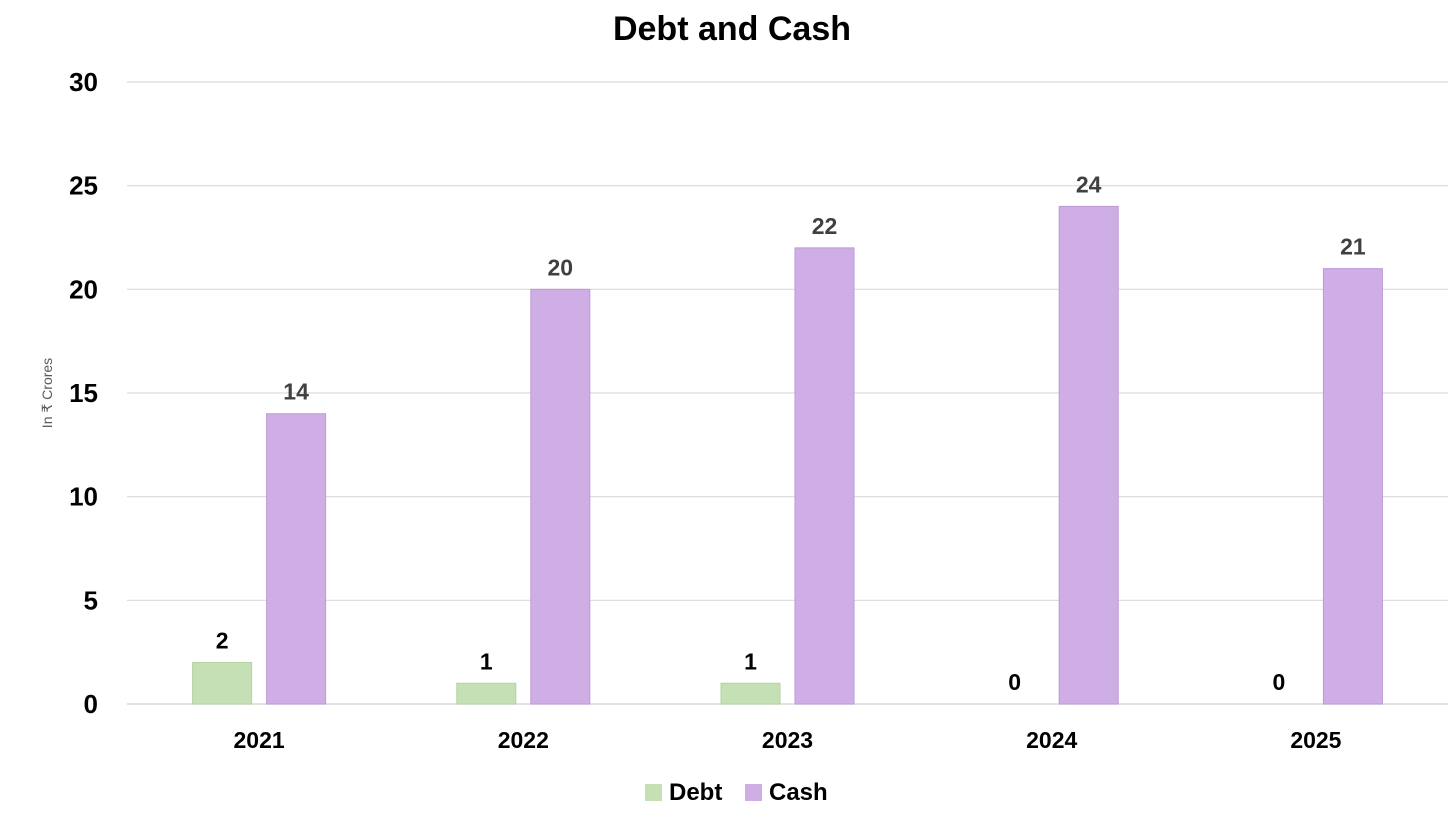  What do you see at coordinates (91, 704) in the screenshot?
I see `y-tick-label: 0` at bounding box center [91, 704].